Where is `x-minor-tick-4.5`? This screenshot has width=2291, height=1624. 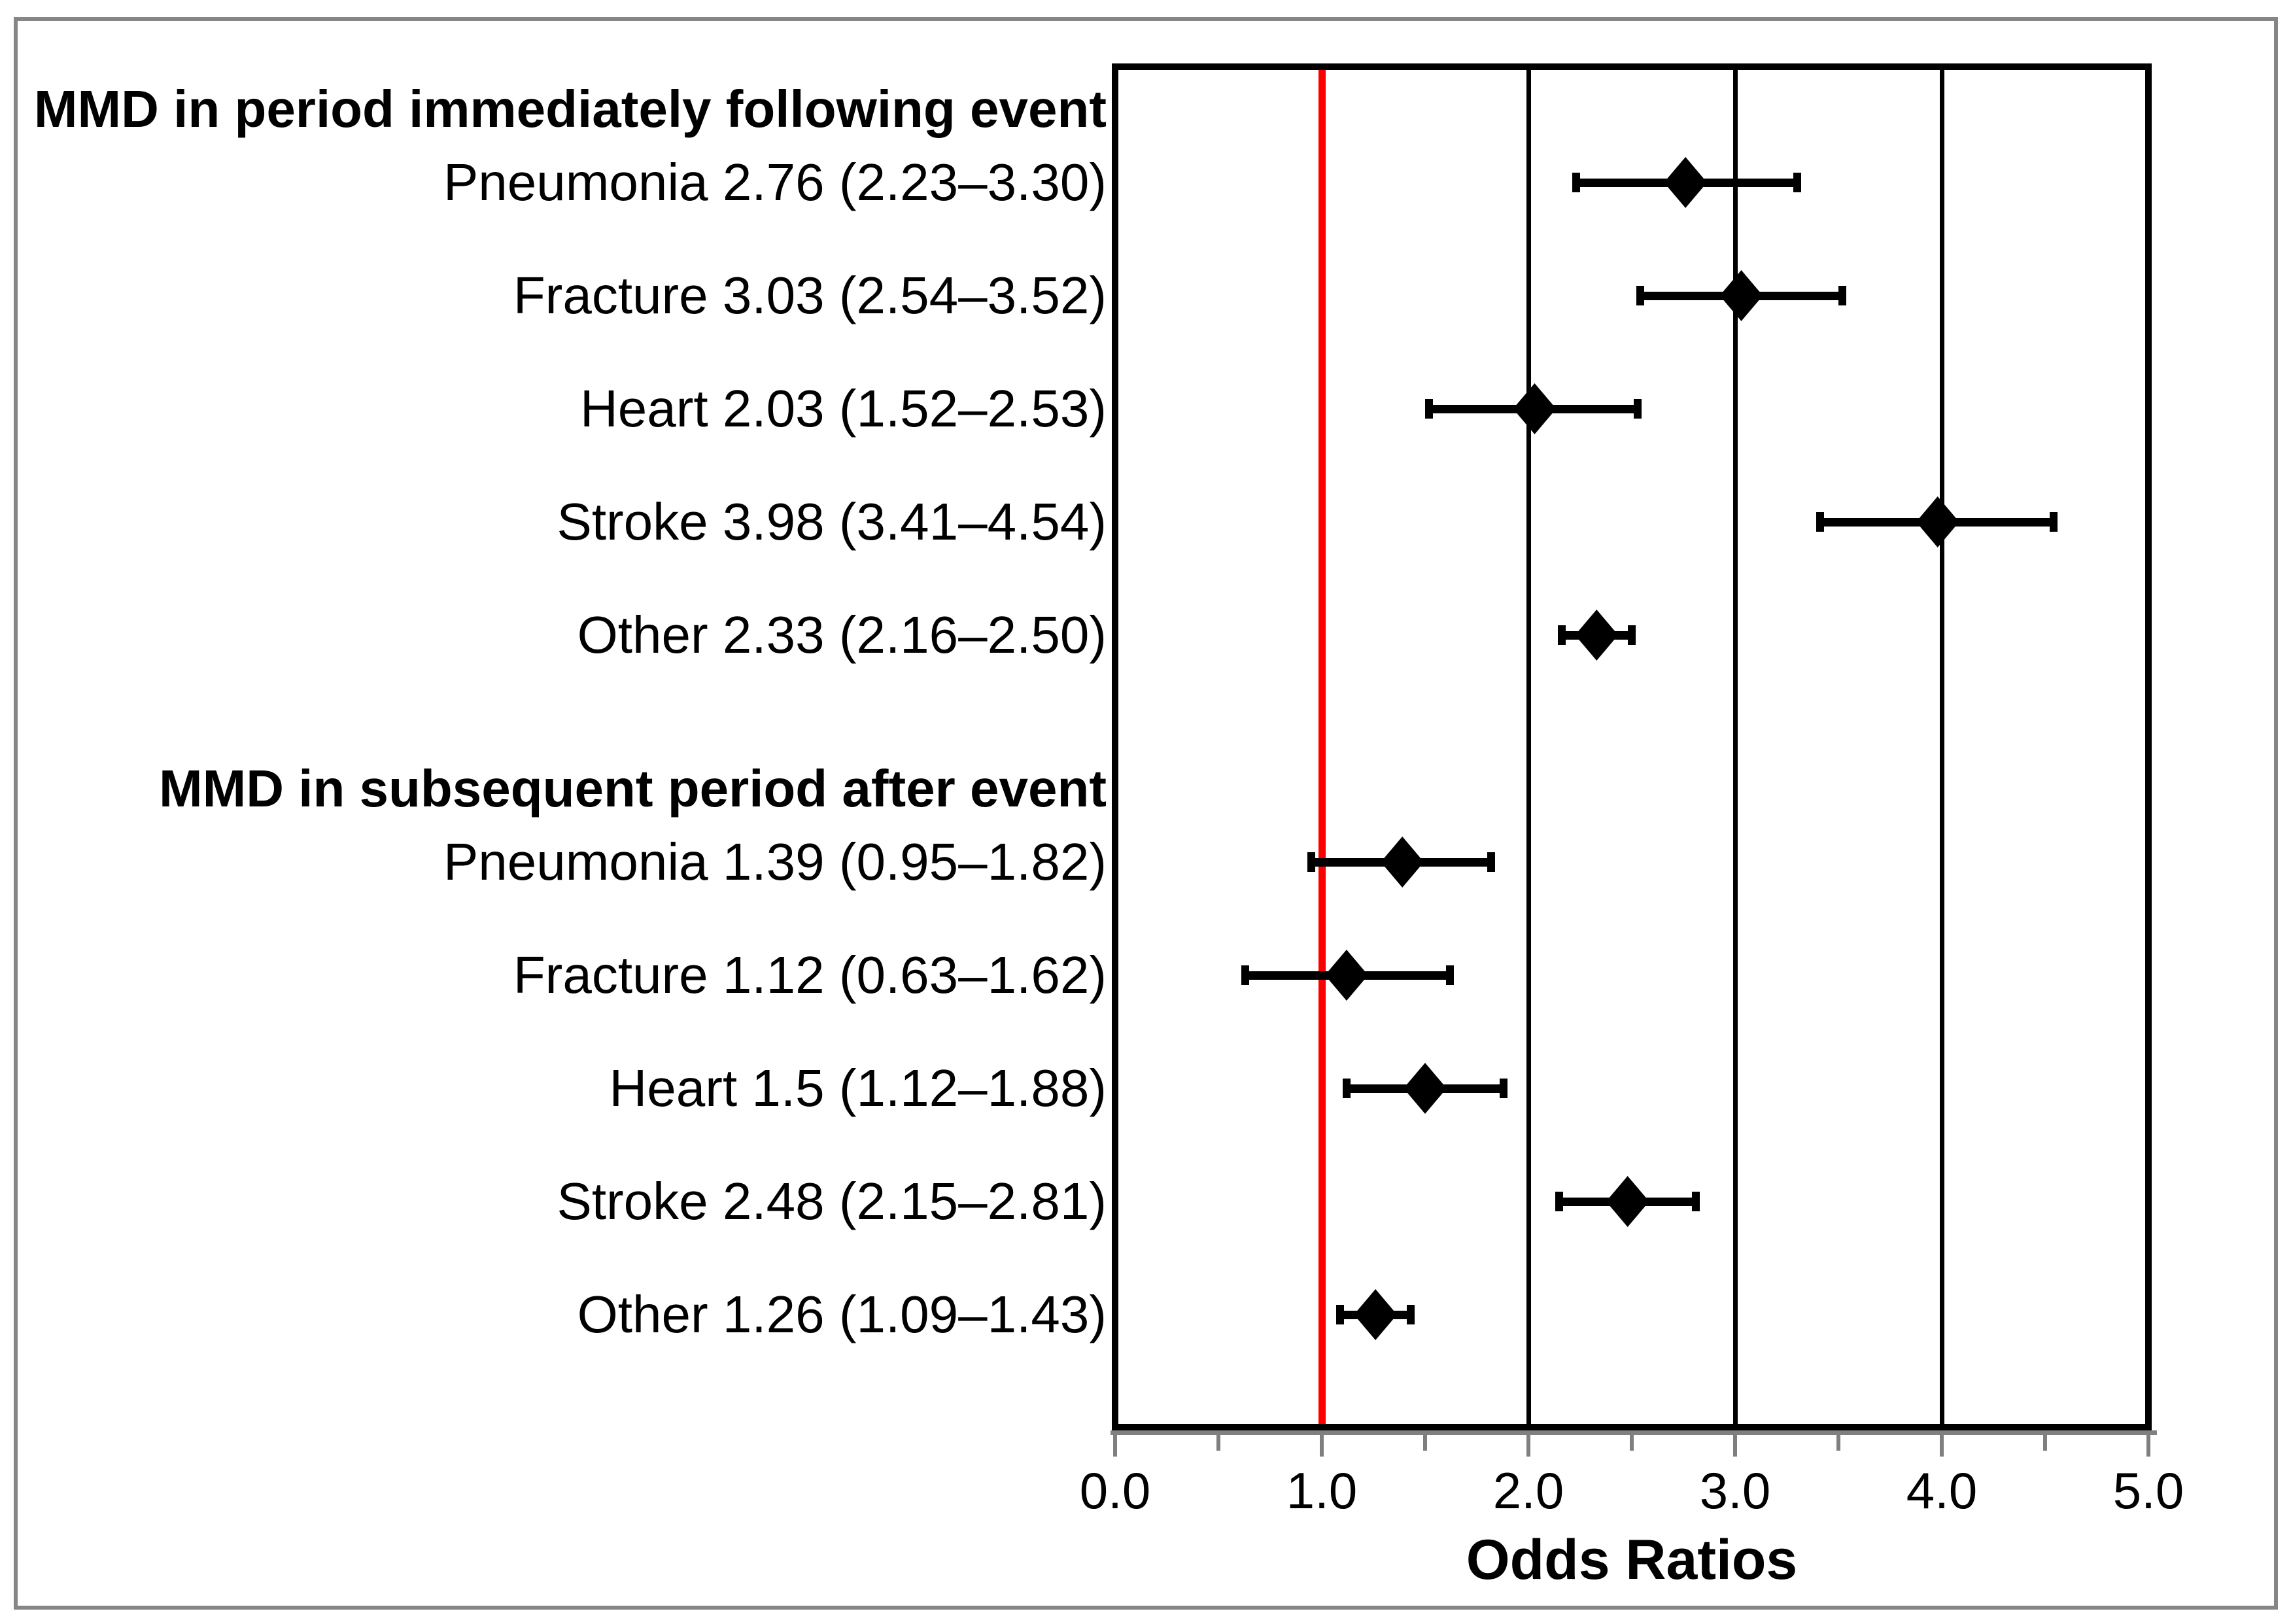
x-minor-tick-4.5 is located at coordinates (2045, 1443).